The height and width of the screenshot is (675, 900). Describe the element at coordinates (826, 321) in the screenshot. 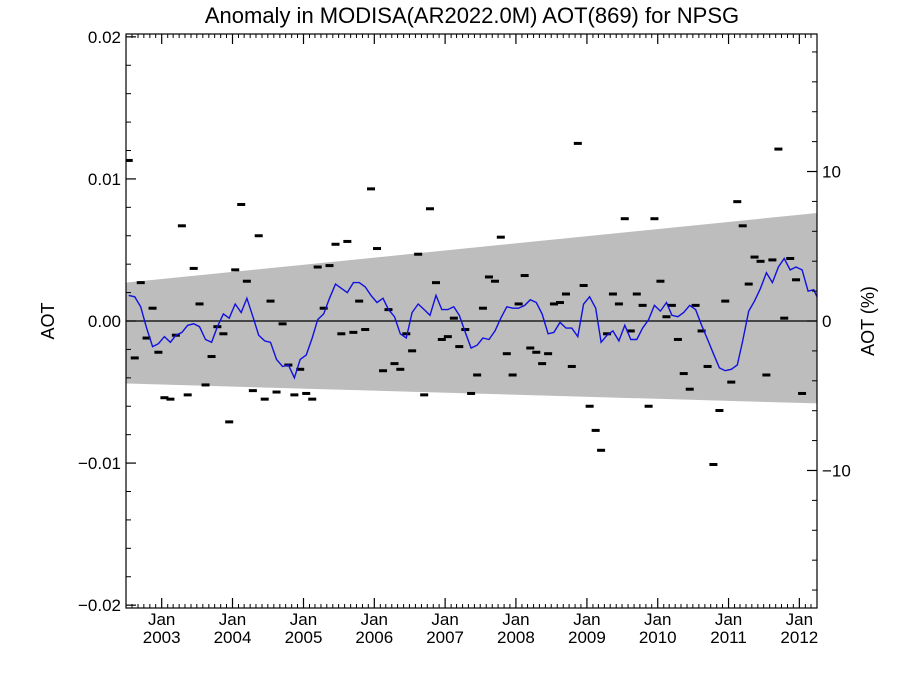

I see `y-right-tick-label: 0` at that location.